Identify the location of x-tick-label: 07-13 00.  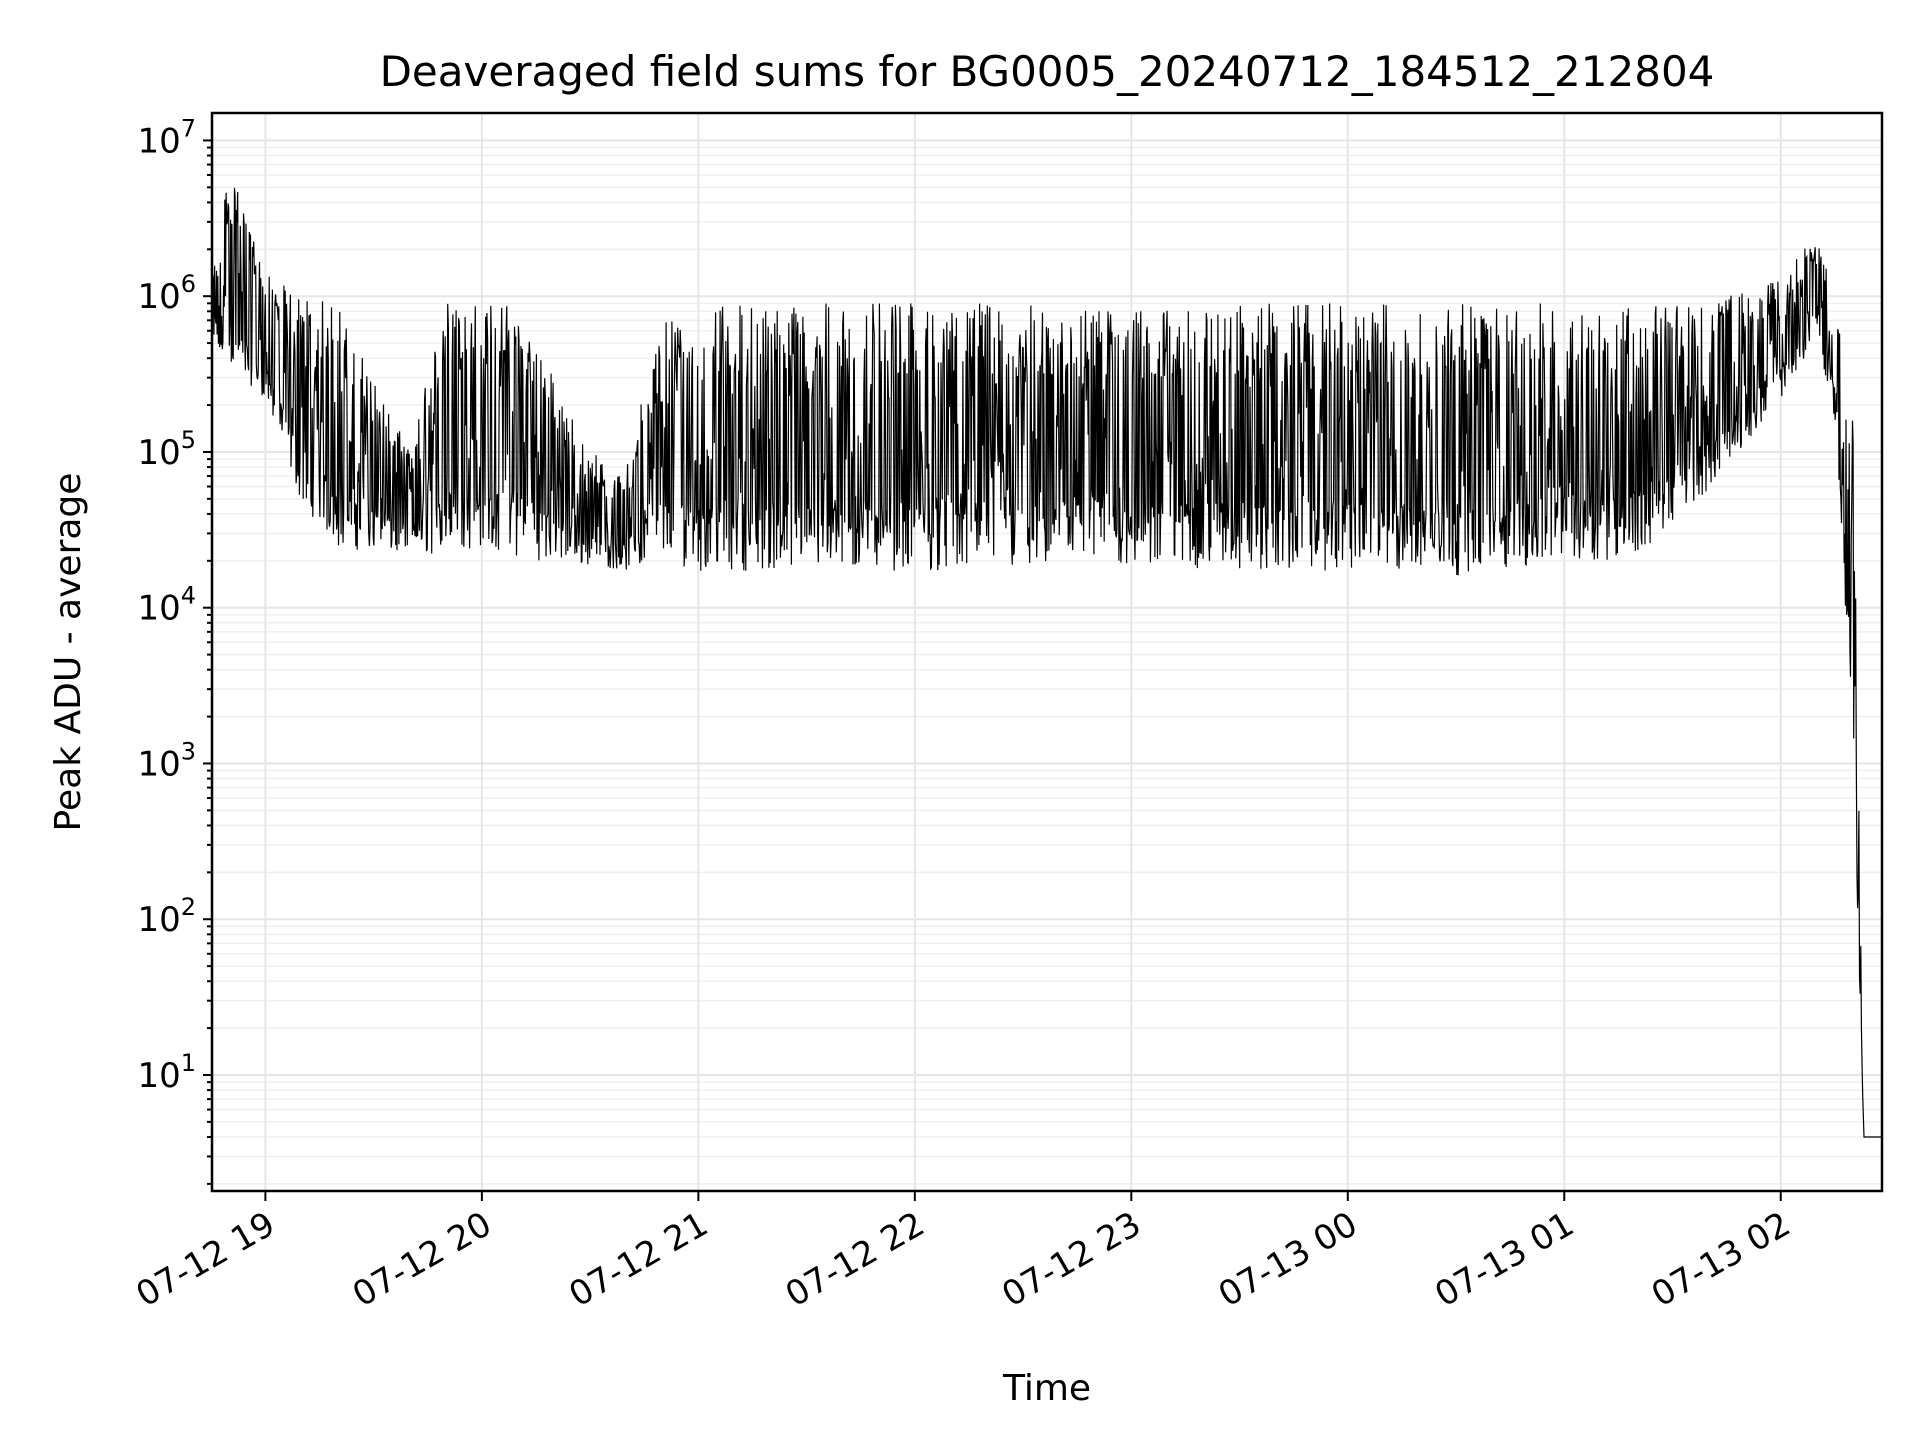
(1288, 1259).